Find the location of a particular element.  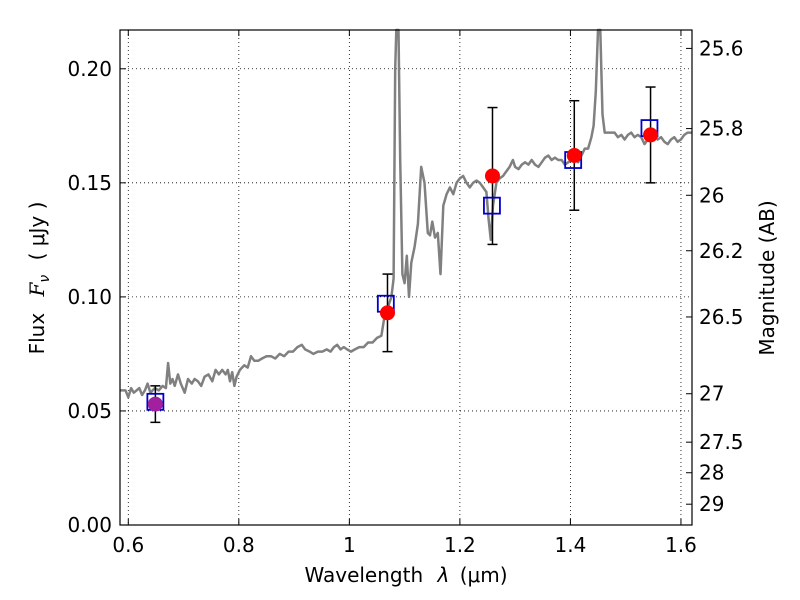

x-axis-label-unit: (μm) is located at coordinates (484, 575).